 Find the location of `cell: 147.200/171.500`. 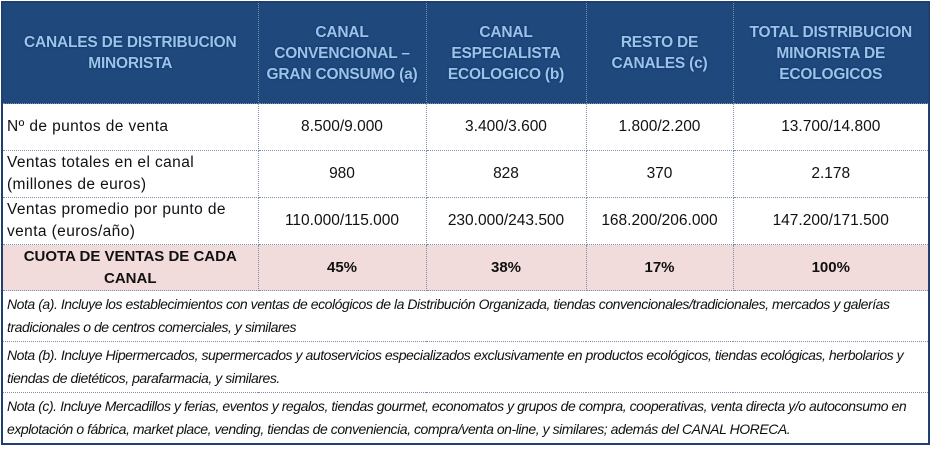

cell: 147.200/171.500 is located at coordinates (831, 221).